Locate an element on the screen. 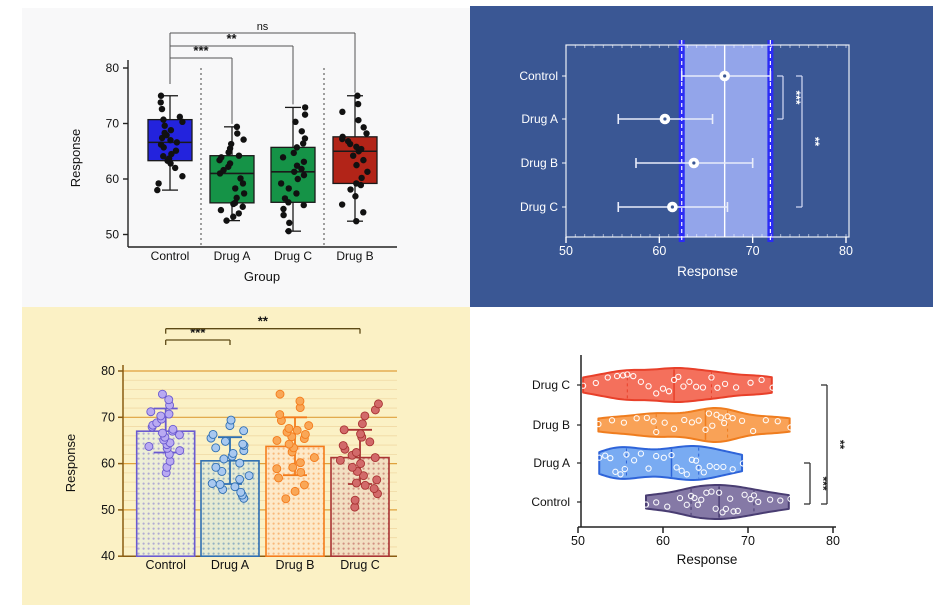  svg-text: ns is located at coordinates (263, 27).